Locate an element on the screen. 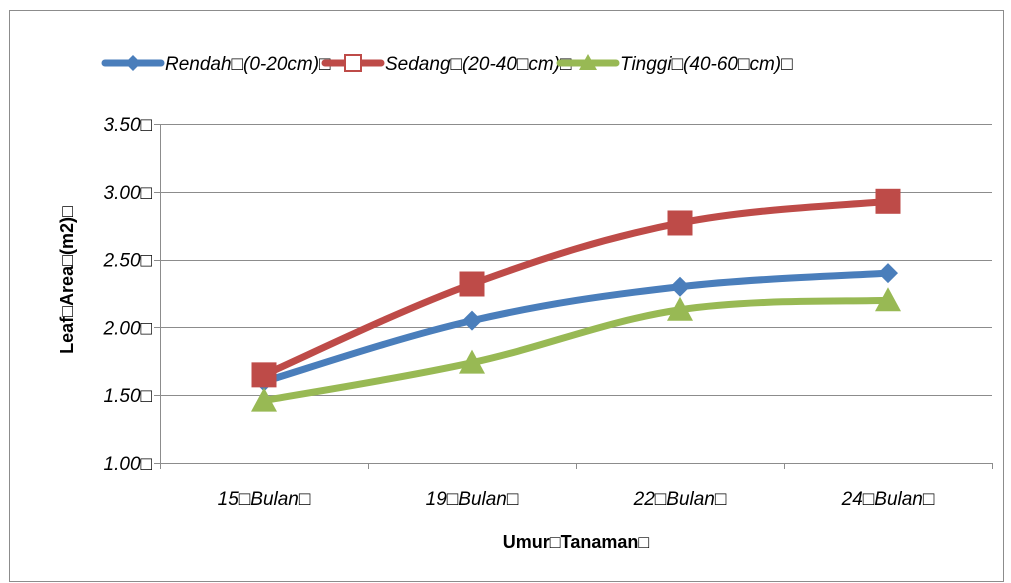 This screenshot has height=583, width=1011. x-tick-label: 19□Bulan□ is located at coordinates (472, 499).